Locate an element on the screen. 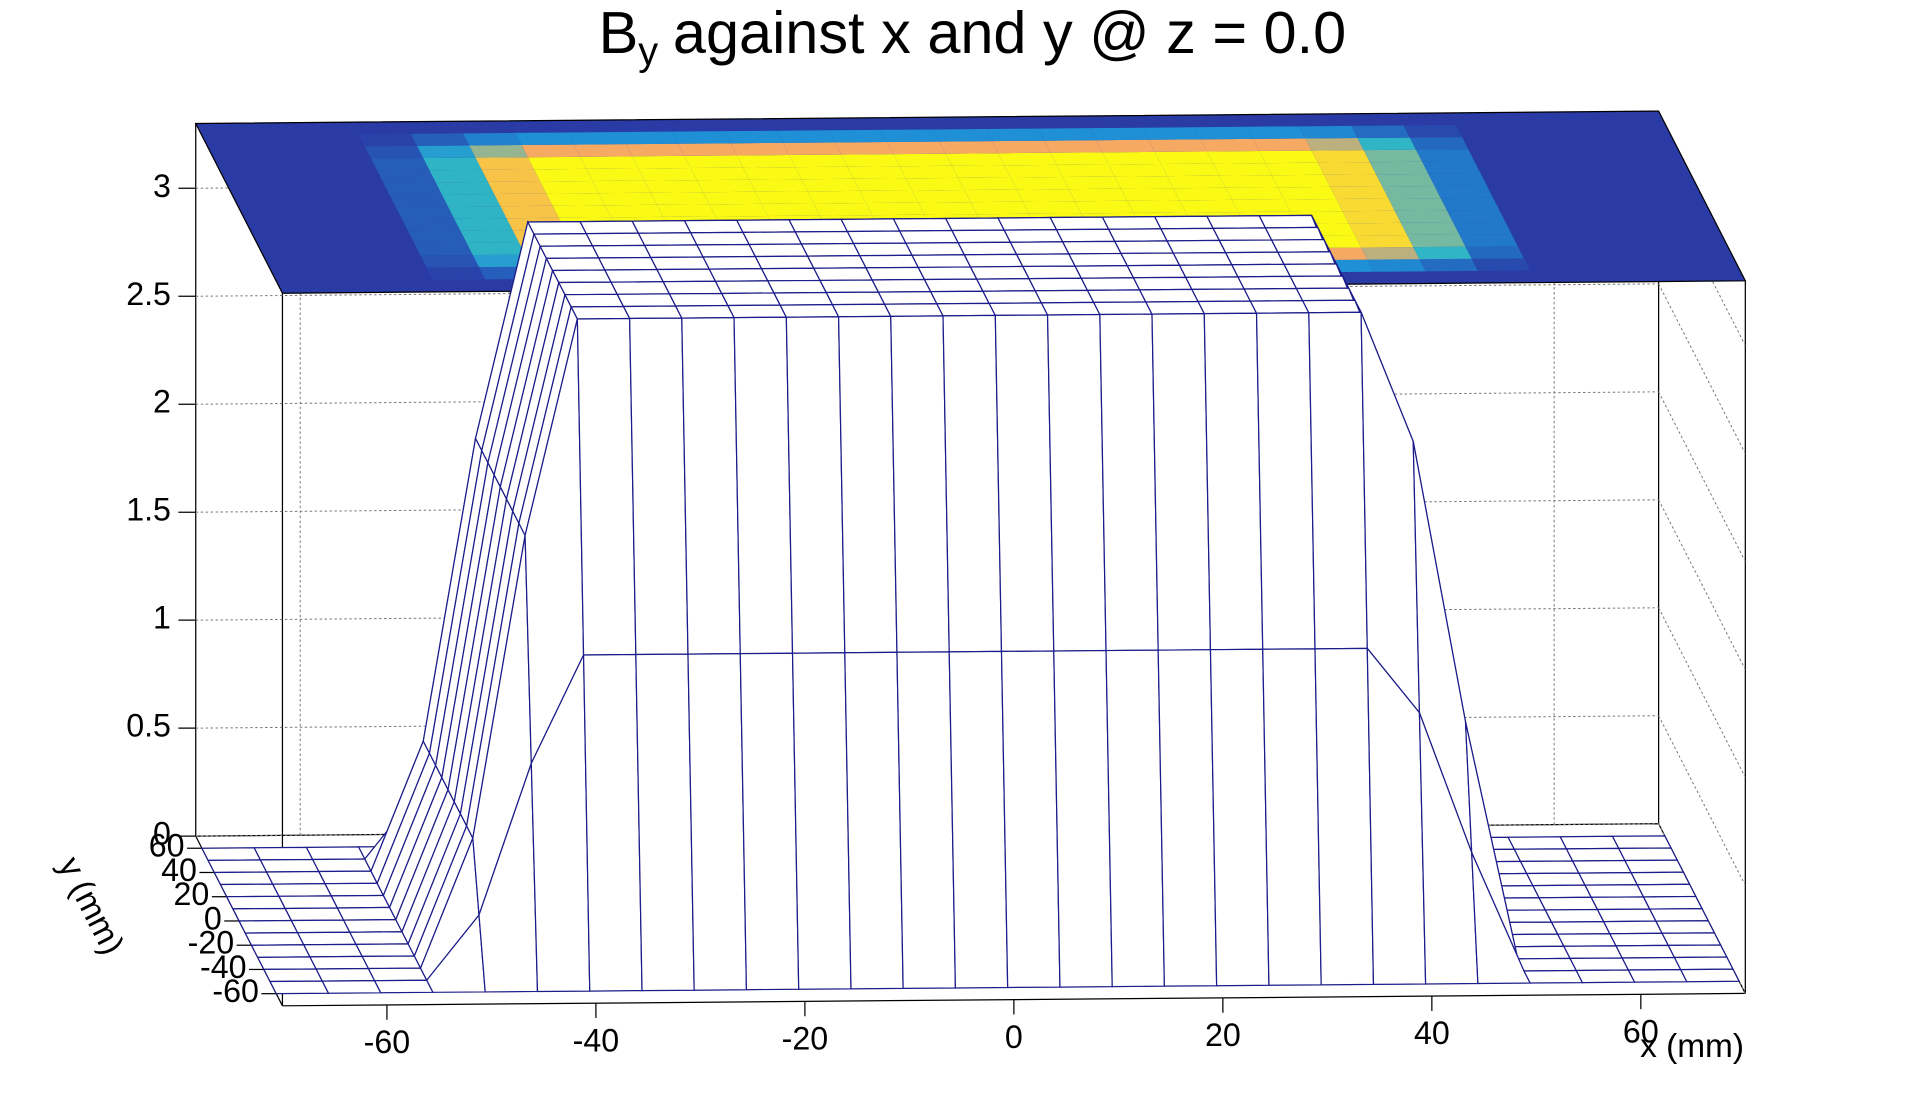  z-tick-label: 2.5 is located at coordinates (148, 294).